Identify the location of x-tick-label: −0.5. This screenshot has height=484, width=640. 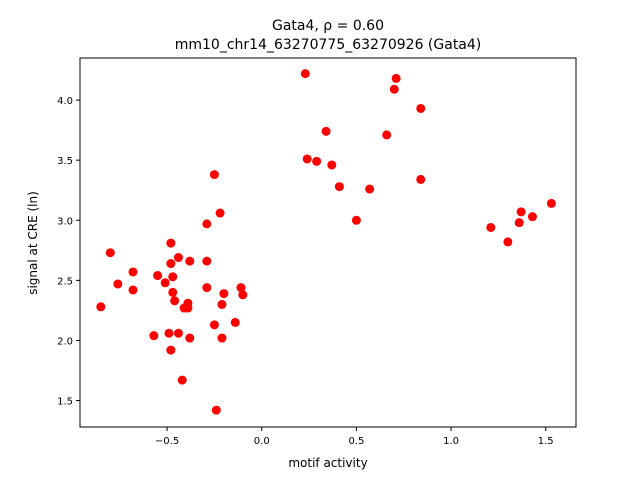
(167, 441).